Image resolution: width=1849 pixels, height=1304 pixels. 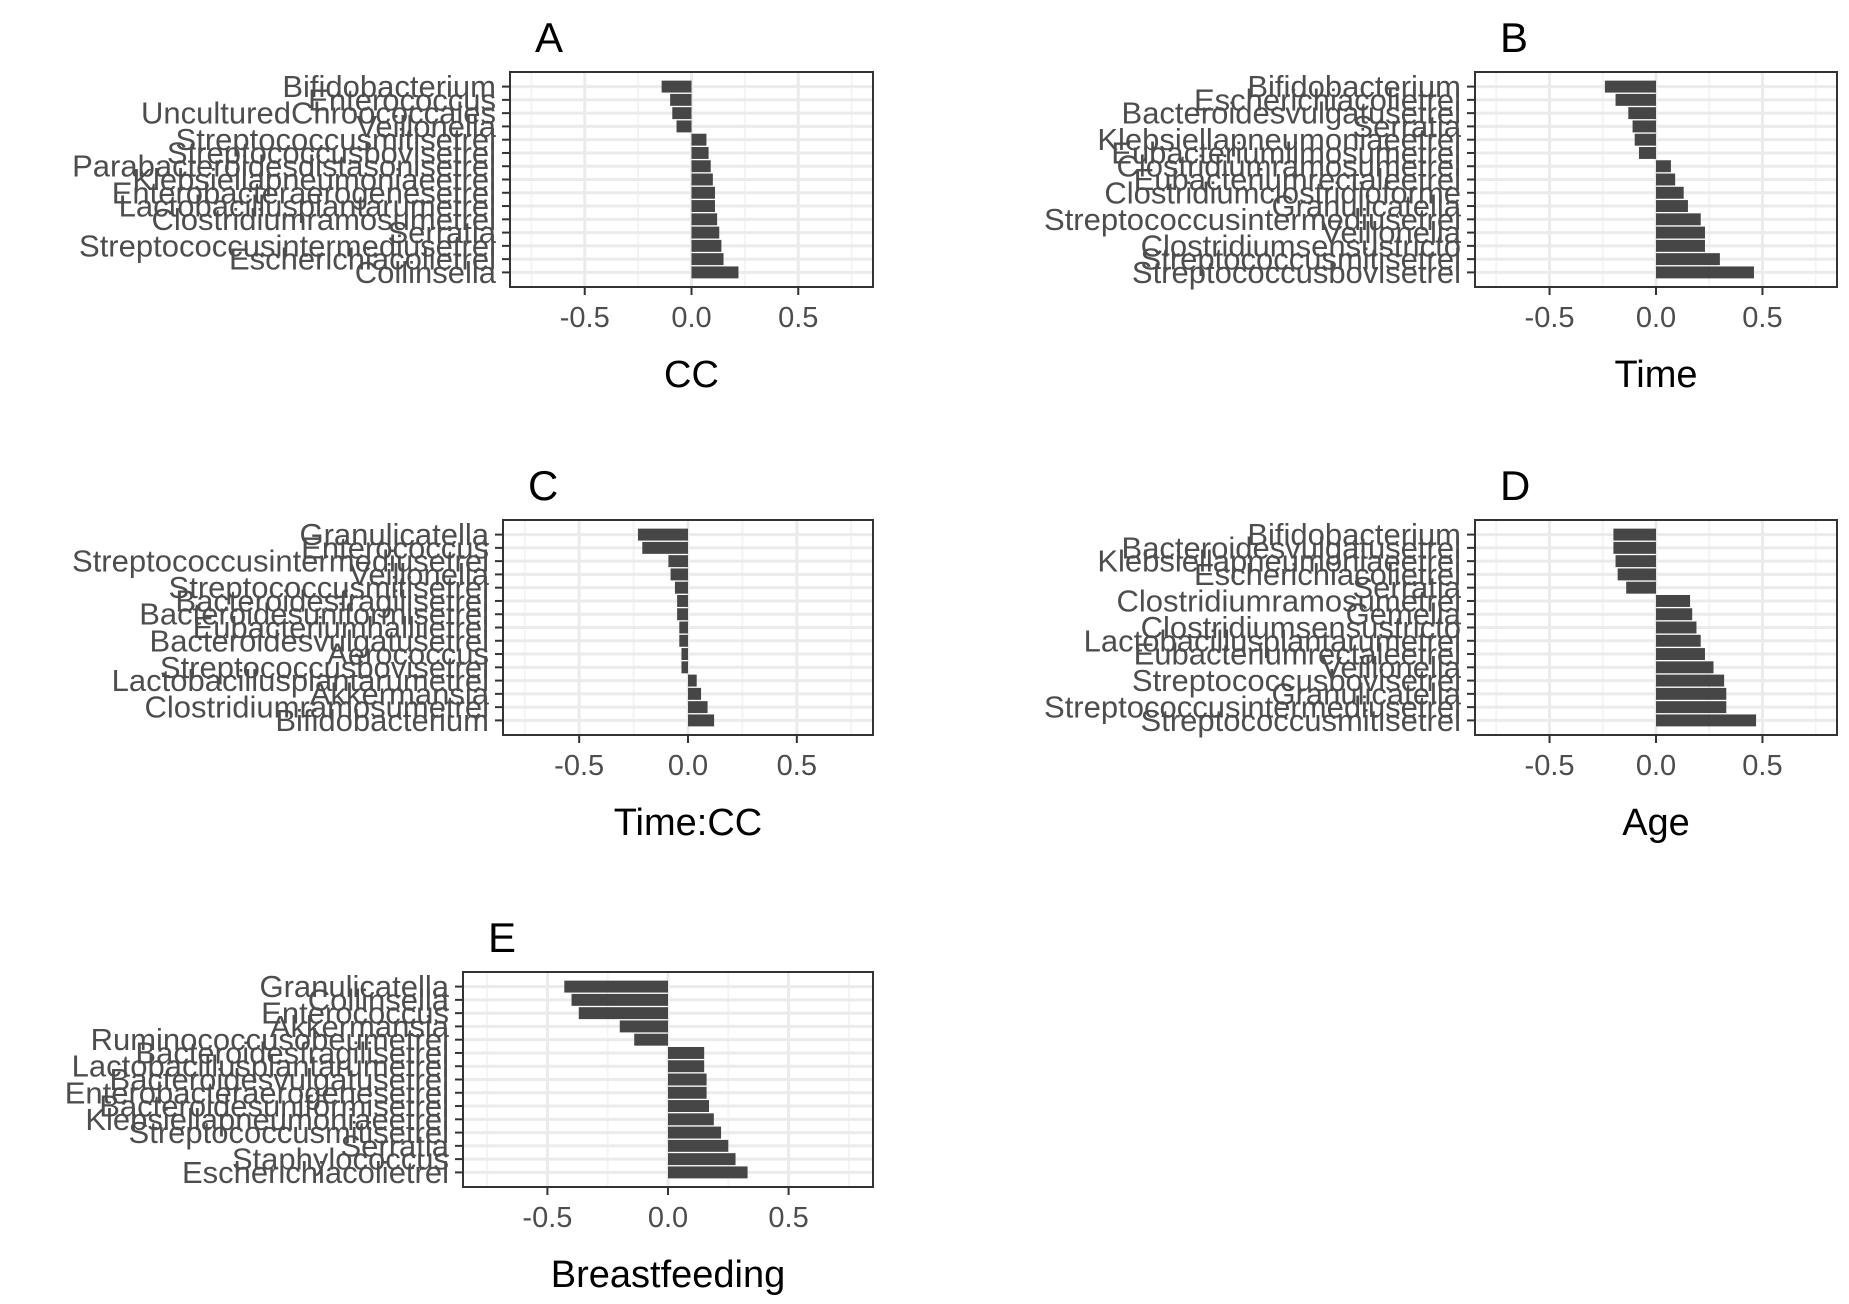 I want to click on bar-akkermansia, so click(x=695, y=693).